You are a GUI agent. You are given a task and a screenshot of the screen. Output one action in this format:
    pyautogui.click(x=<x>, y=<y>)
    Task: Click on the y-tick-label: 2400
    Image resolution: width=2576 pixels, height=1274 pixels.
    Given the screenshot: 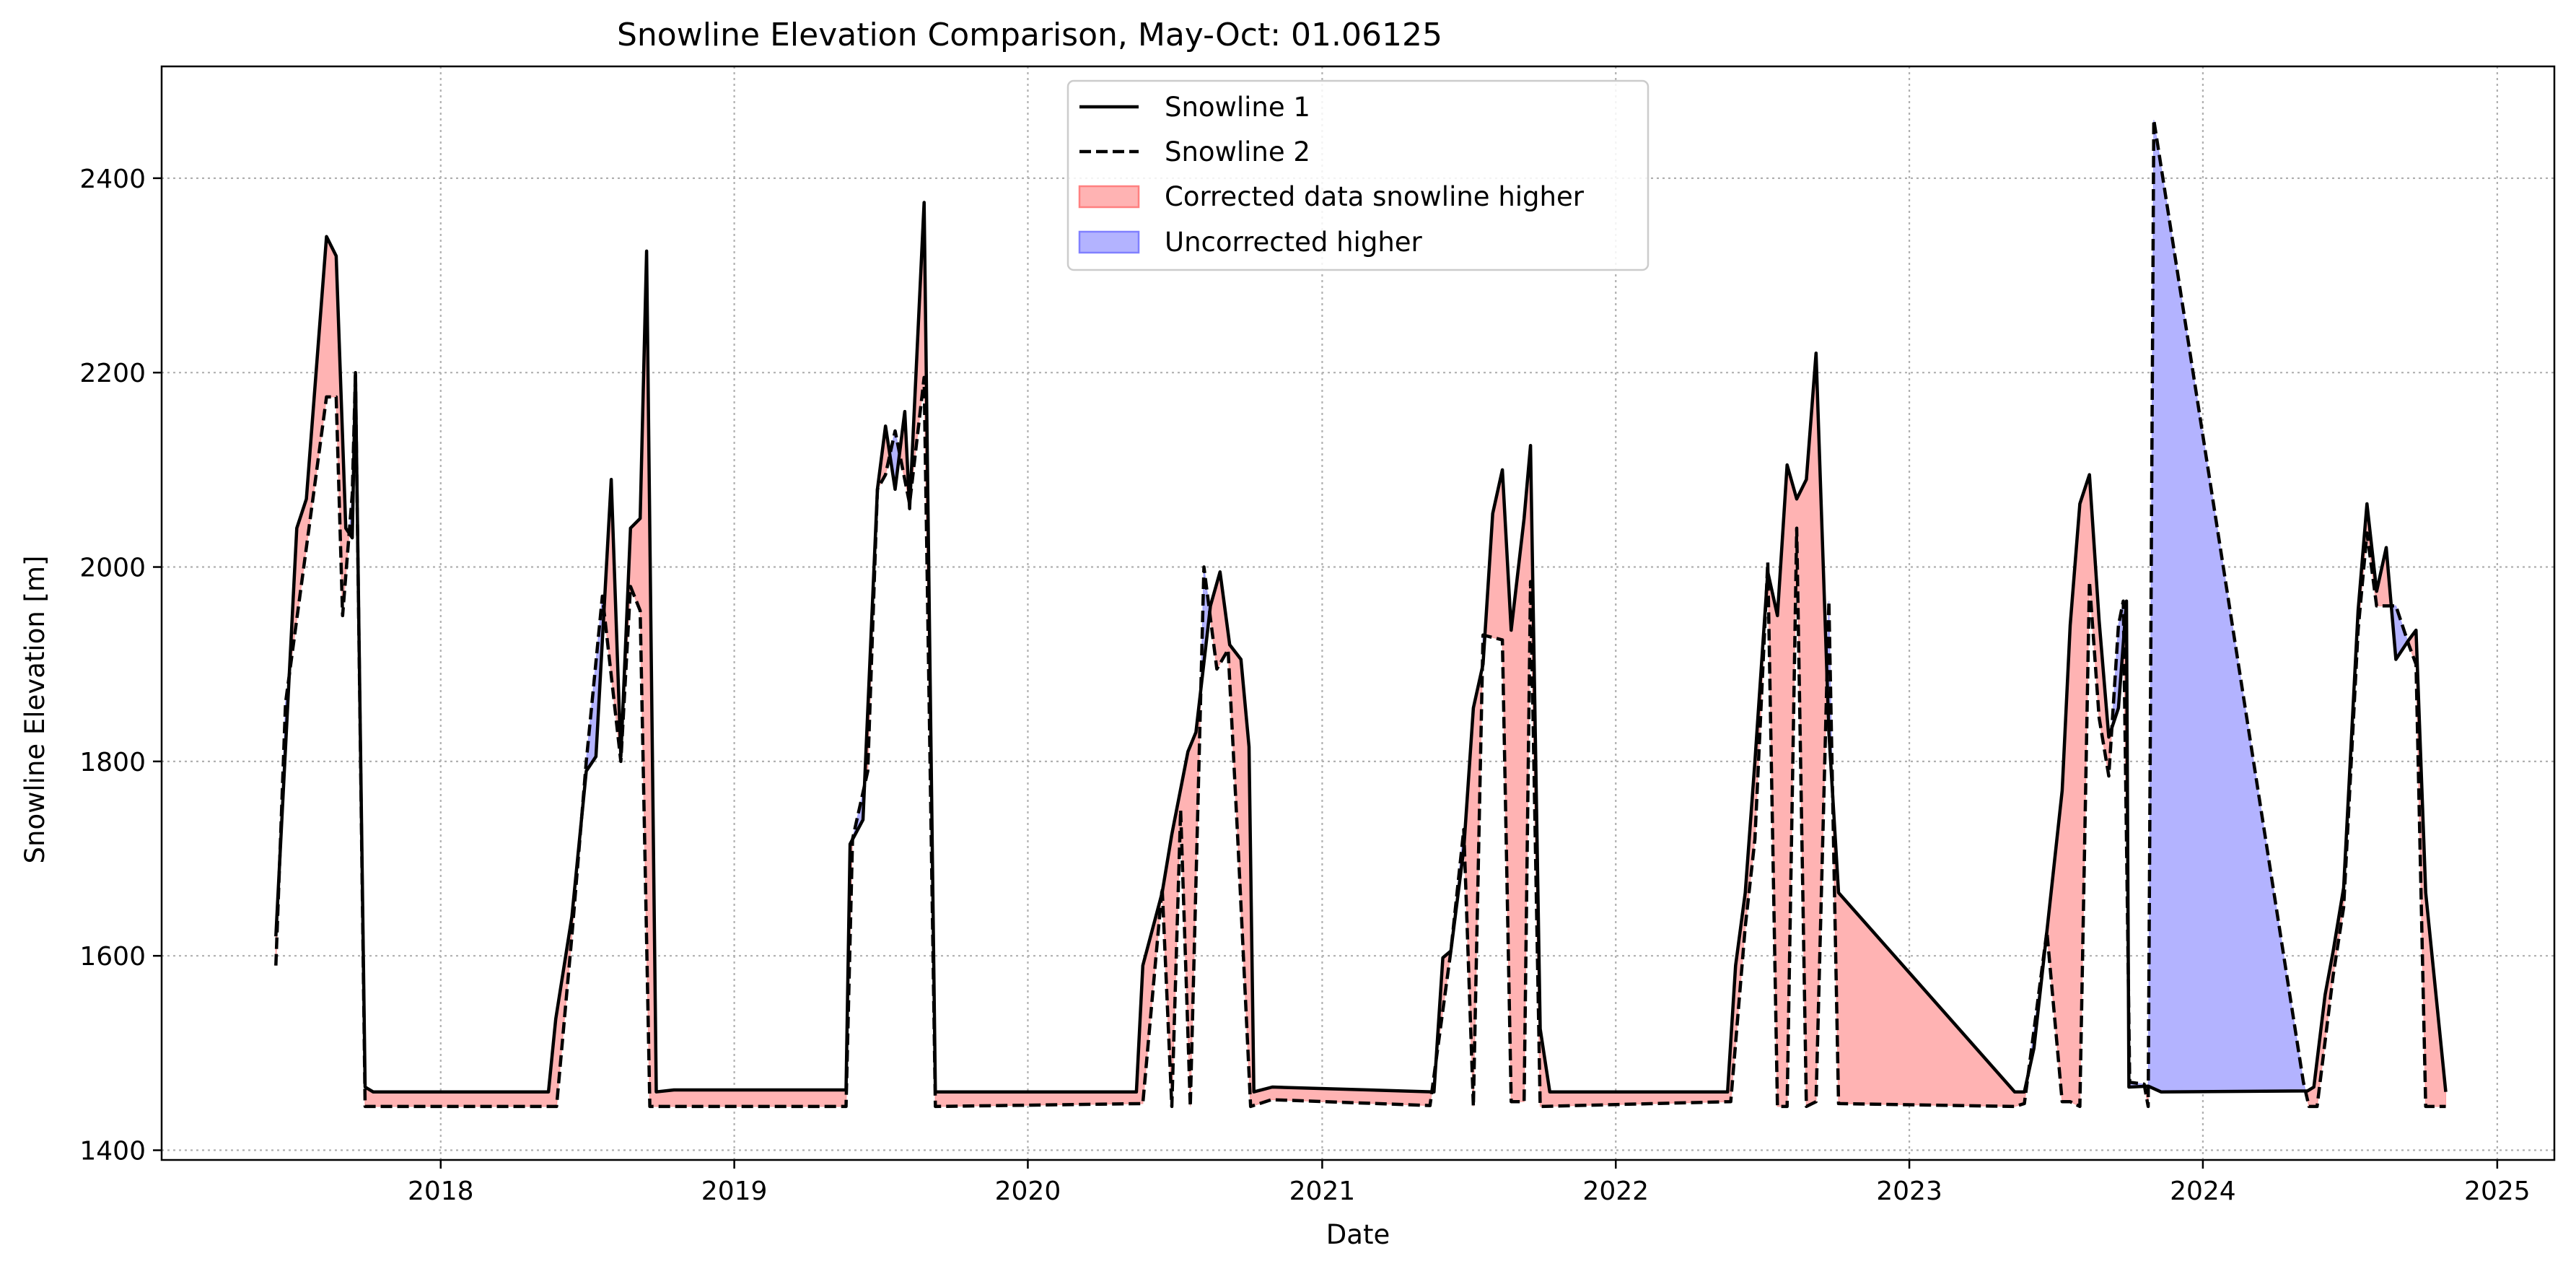 What is the action you would take?
    pyautogui.click(x=112, y=179)
    